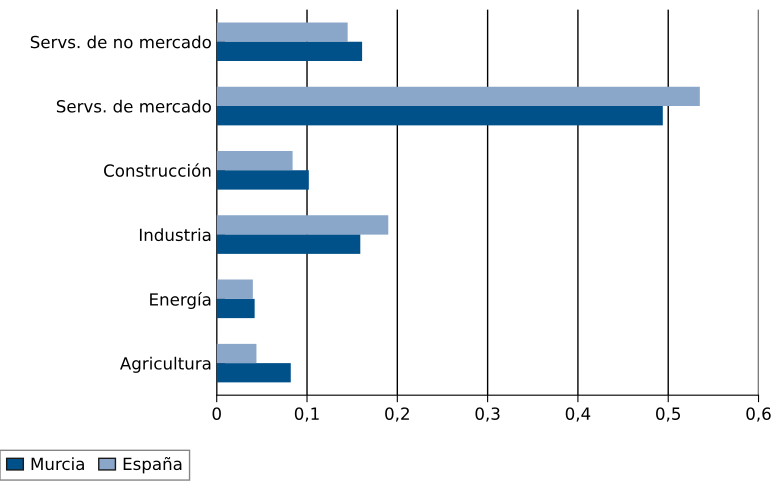 Image resolution: width=774 pixels, height=482 pixels. What do you see at coordinates (157, 170) in the screenshot?
I see `y-tick-label: Construcción` at bounding box center [157, 170].